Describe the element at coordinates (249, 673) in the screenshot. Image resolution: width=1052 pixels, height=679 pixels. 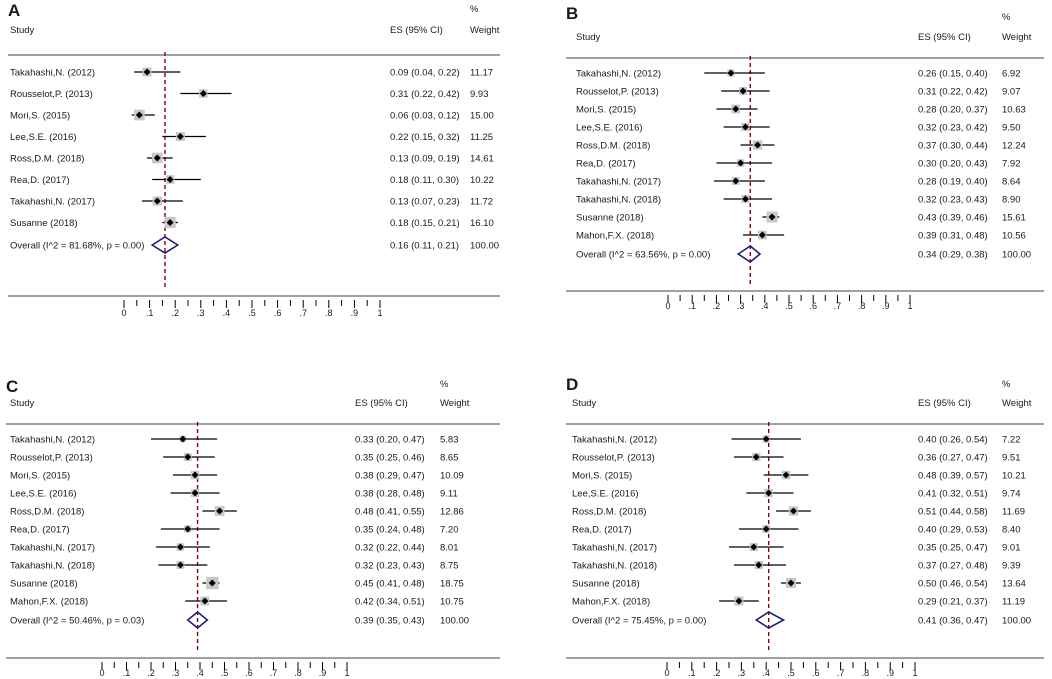
I see `x-tick-label: .6` at that location.